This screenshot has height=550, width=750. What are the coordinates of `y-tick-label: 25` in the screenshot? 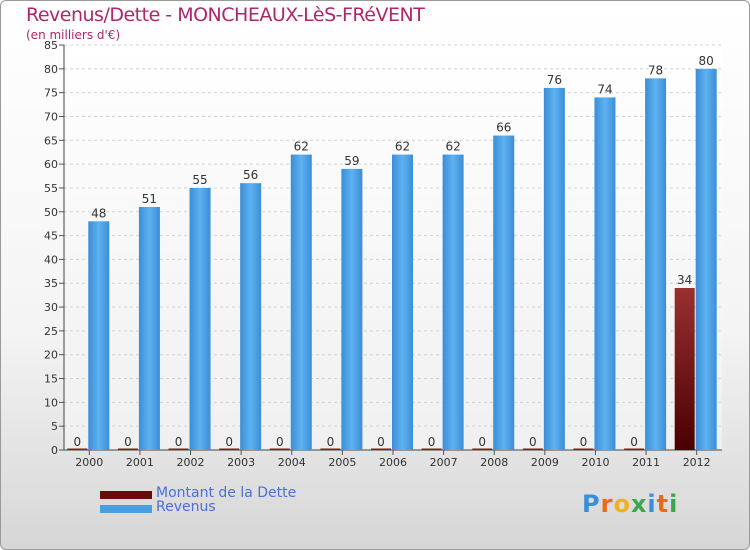 It's located at (51, 331).